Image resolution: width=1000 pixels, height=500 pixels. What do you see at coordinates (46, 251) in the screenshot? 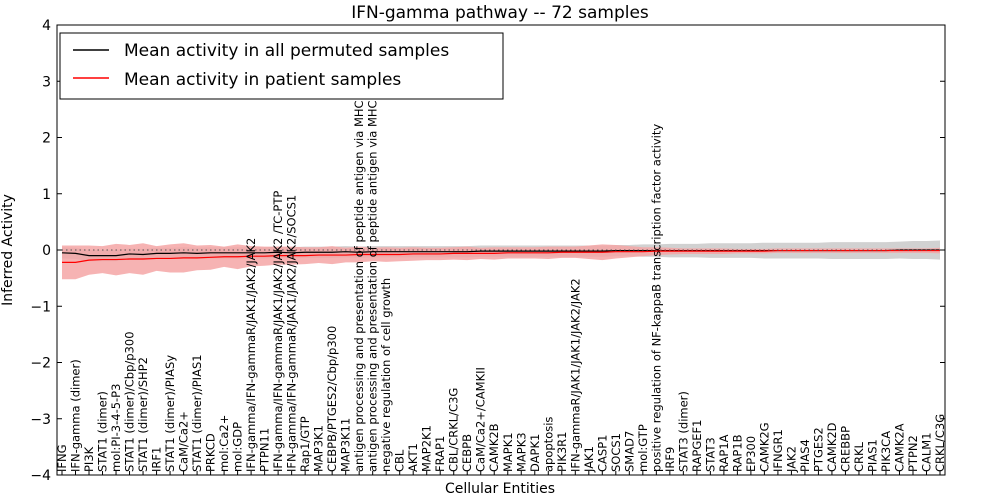
I see `y-tick-label: 0` at bounding box center [46, 251].